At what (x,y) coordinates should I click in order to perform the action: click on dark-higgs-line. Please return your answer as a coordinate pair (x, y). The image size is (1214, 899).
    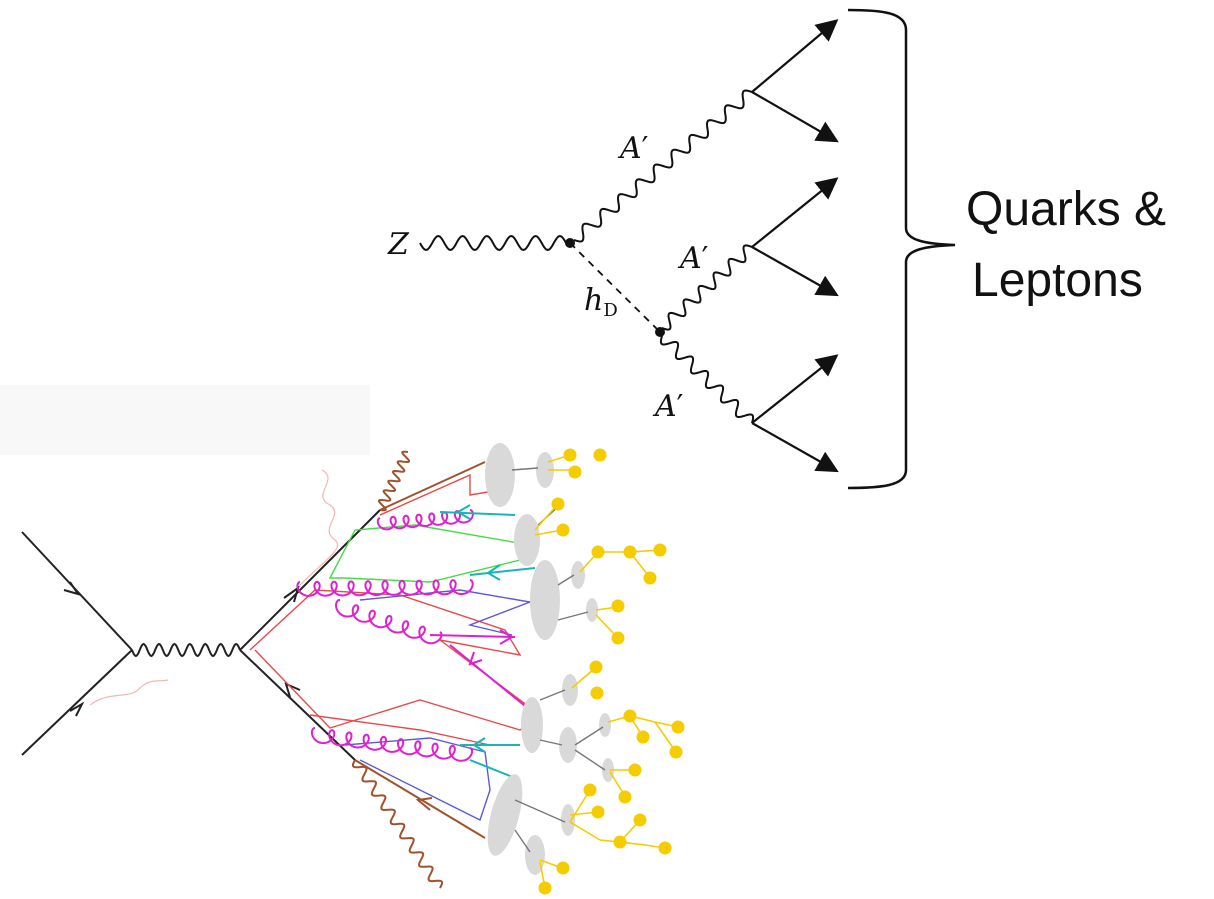
    Looking at the image, I should click on (615, 287).